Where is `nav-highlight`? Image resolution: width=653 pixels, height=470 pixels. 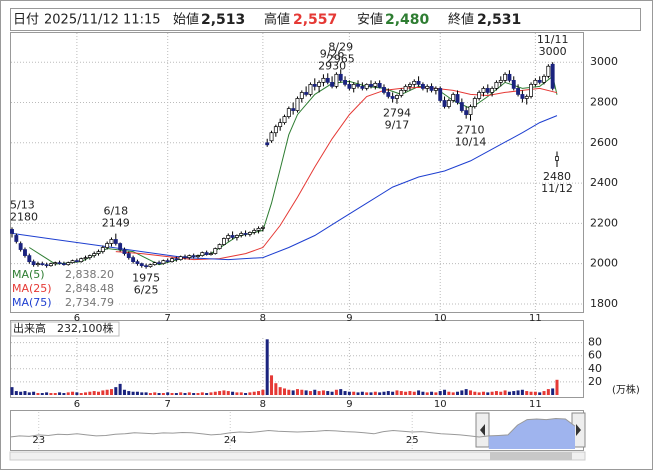 nav-highlight is located at coordinates (531, 433).